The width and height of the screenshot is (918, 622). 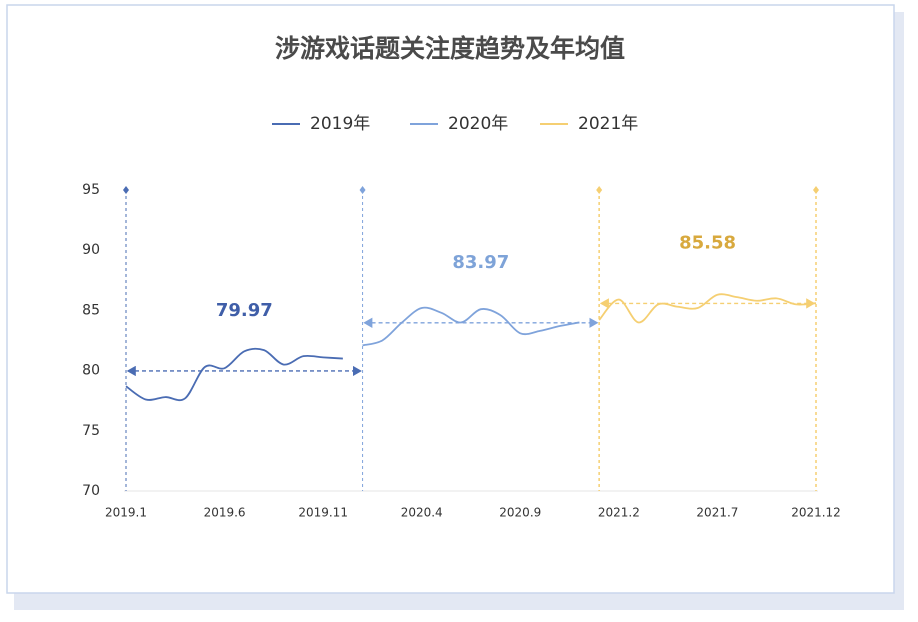 What do you see at coordinates (91, 431) in the screenshot?
I see `y-tick-label: 75` at bounding box center [91, 431].